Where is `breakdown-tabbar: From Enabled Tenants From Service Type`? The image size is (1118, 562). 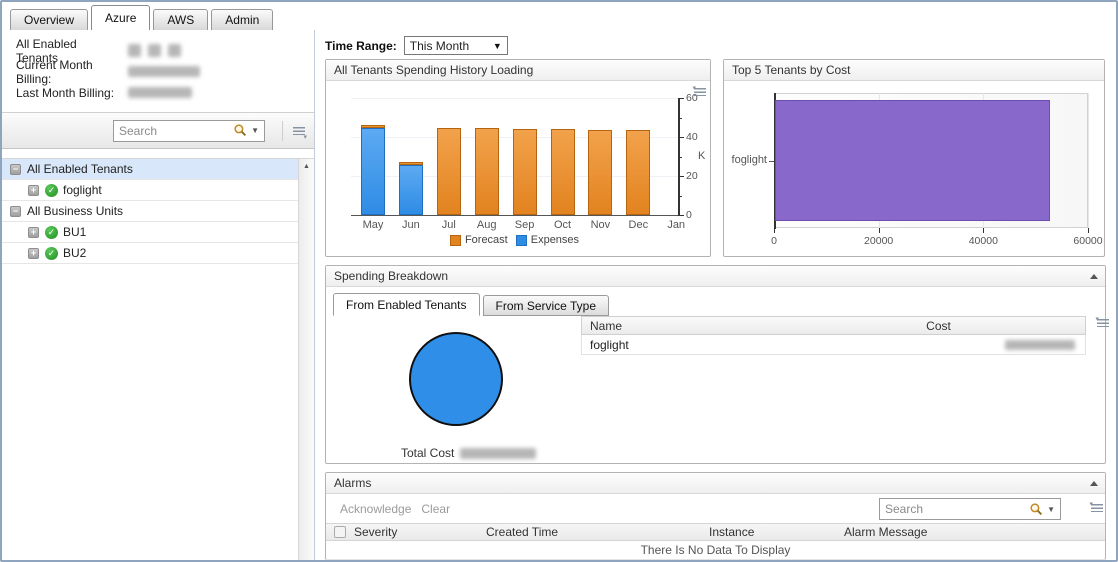
breakdown-tabbar: From Enabled Tenants From Service Type is located at coordinates (471, 304).